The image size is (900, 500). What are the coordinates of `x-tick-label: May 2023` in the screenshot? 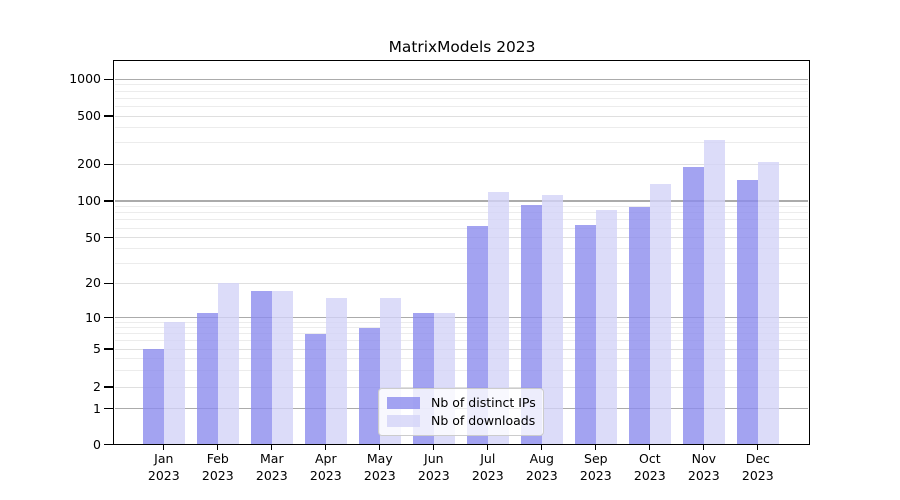 It's located at (379, 467).